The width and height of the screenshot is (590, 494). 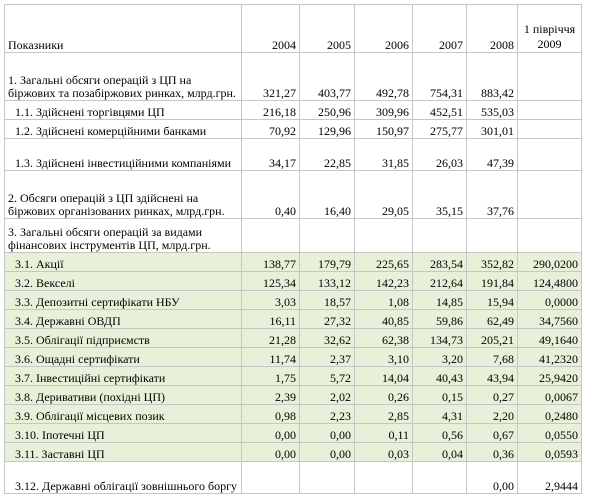 What do you see at coordinates (123, 357) in the screenshot?
I see `row-label-cell: 3.6. Ощадні сертифікати` at bounding box center [123, 357].